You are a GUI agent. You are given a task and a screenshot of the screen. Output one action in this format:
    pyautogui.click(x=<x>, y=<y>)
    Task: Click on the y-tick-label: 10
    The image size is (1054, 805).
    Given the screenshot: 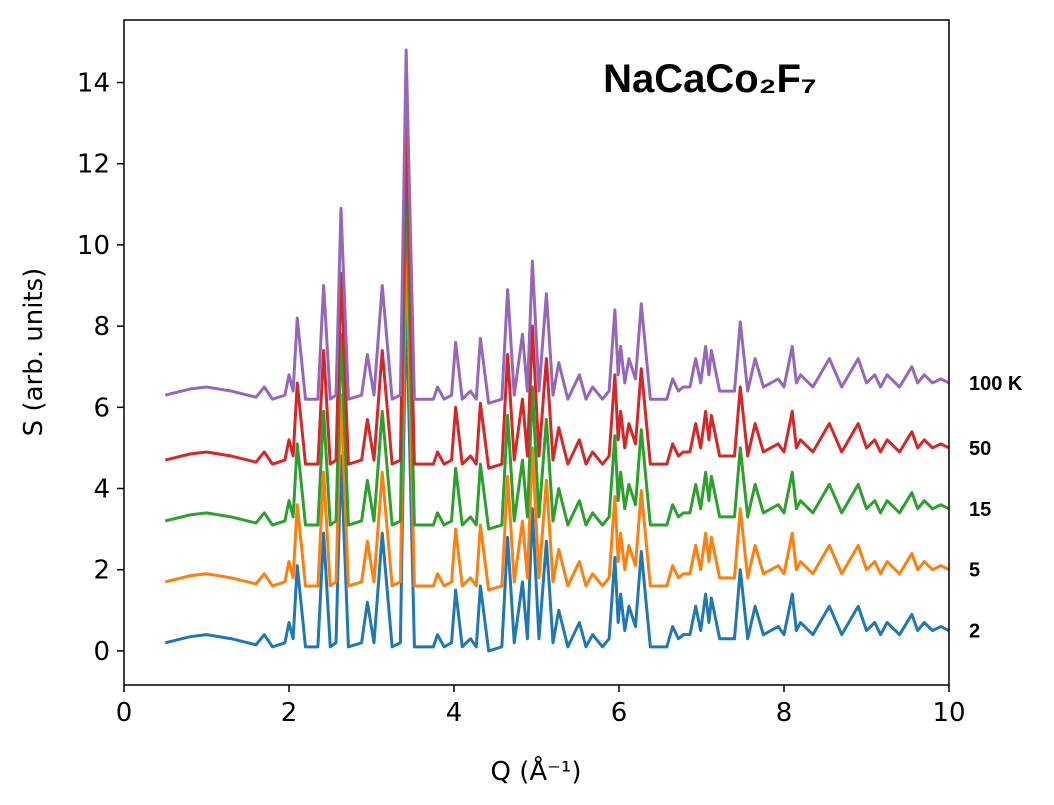 What is the action you would take?
    pyautogui.click(x=93, y=246)
    